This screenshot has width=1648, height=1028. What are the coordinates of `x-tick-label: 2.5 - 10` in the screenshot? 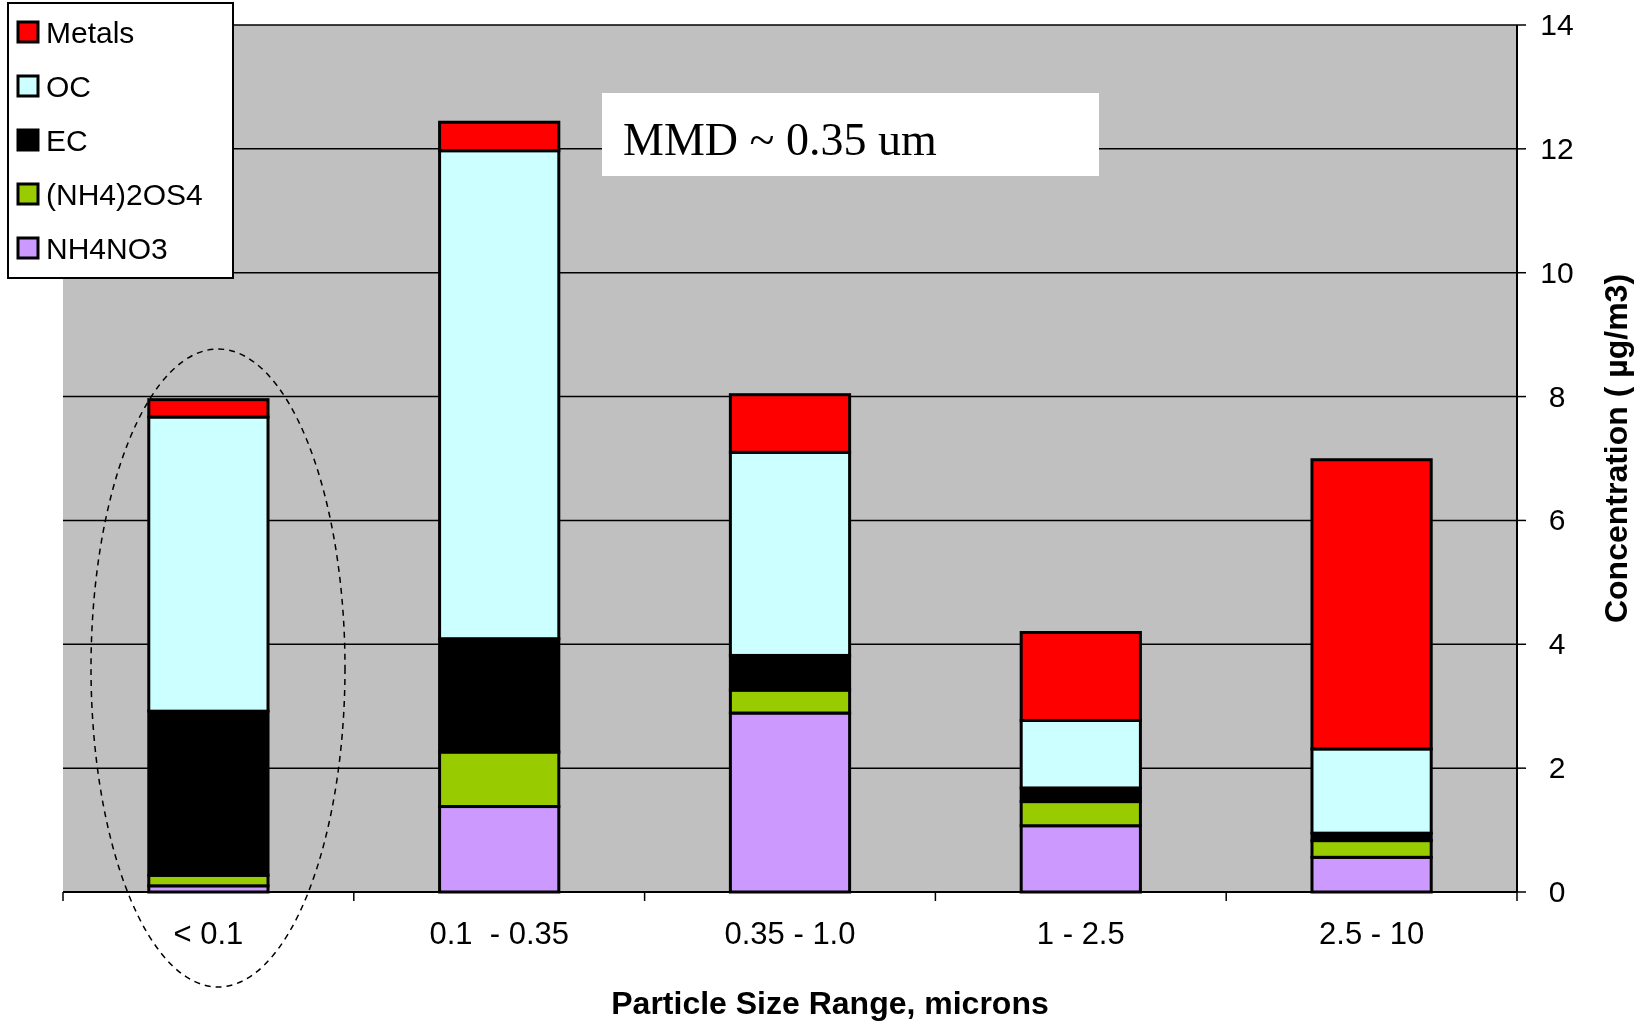 It's located at (1372, 933).